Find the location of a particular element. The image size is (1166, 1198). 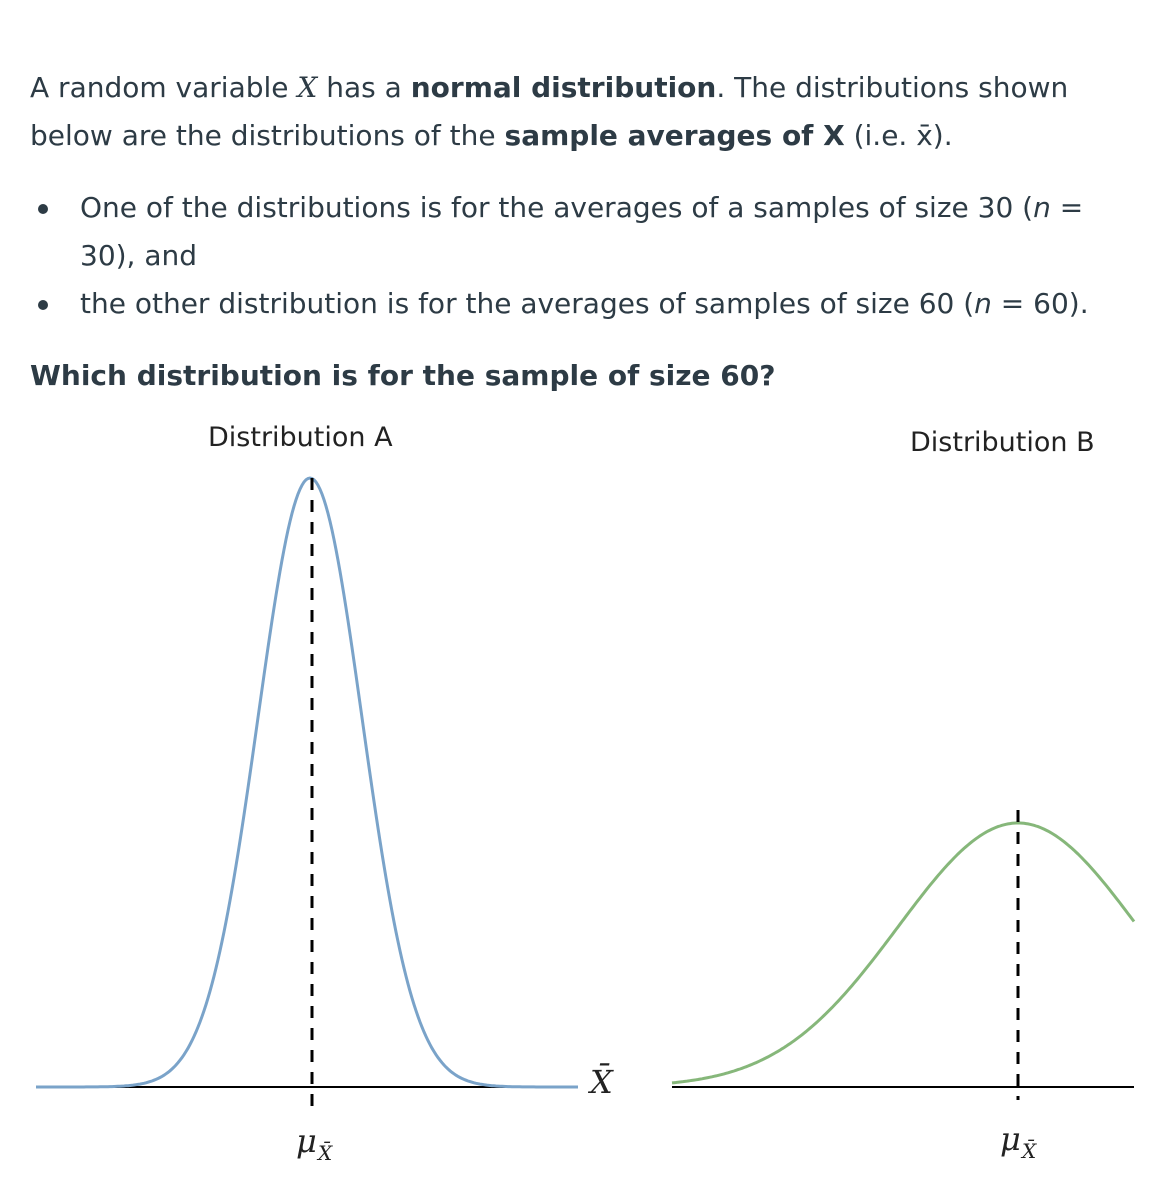

distribution-b-mean-label: μ X̄ is located at coordinates (1018, 1141).